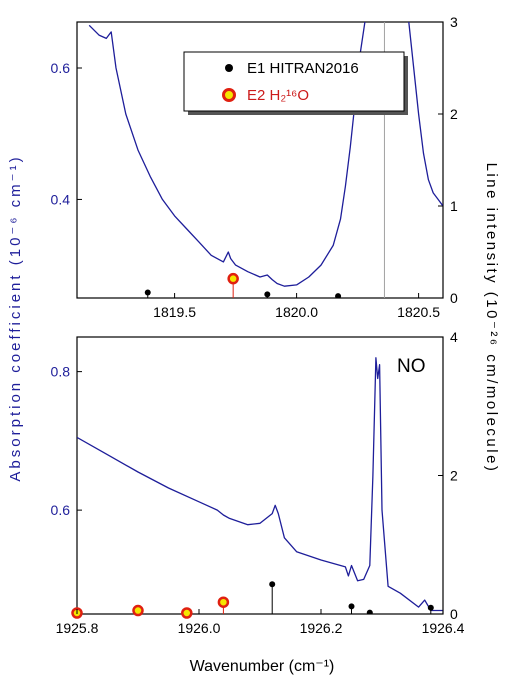 The height and width of the screenshot is (679, 505). Describe the element at coordinates (229, 95) in the screenshot. I see `legend-e2-marker` at that location.